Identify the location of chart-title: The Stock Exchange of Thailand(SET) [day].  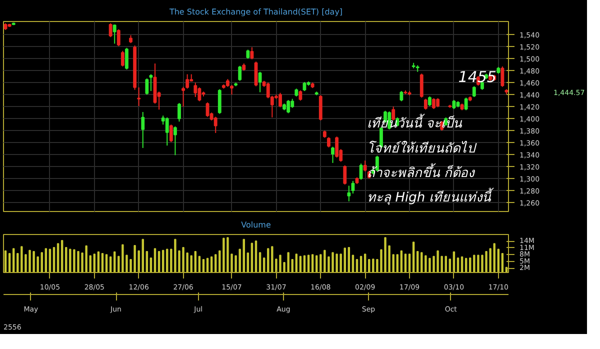
(255, 12).